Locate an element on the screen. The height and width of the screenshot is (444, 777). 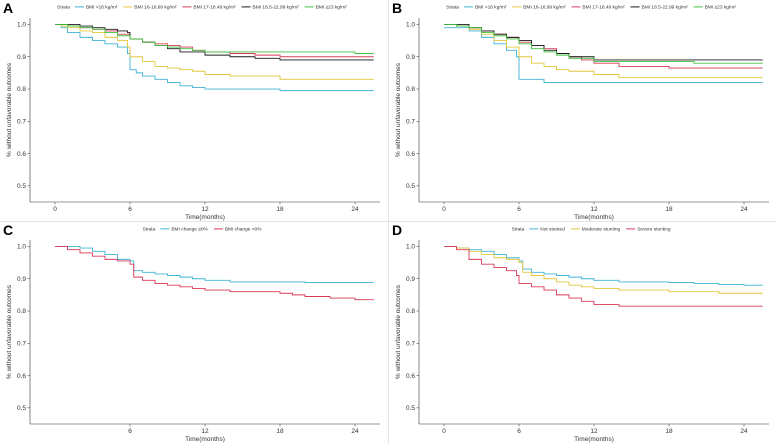
legend-label: BMI change ≥0% is located at coordinates (189, 230).